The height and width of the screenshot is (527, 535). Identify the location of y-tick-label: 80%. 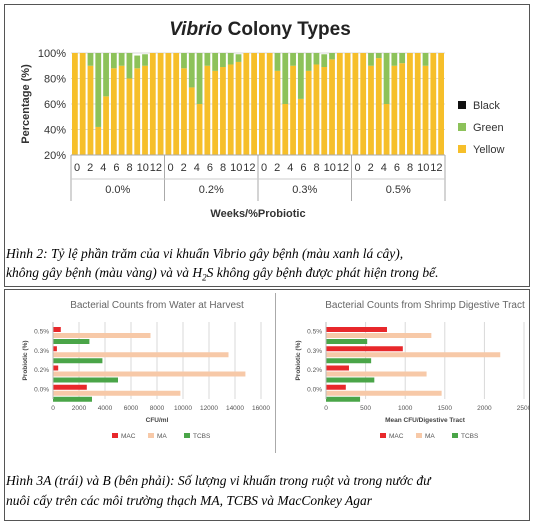
(55, 80).